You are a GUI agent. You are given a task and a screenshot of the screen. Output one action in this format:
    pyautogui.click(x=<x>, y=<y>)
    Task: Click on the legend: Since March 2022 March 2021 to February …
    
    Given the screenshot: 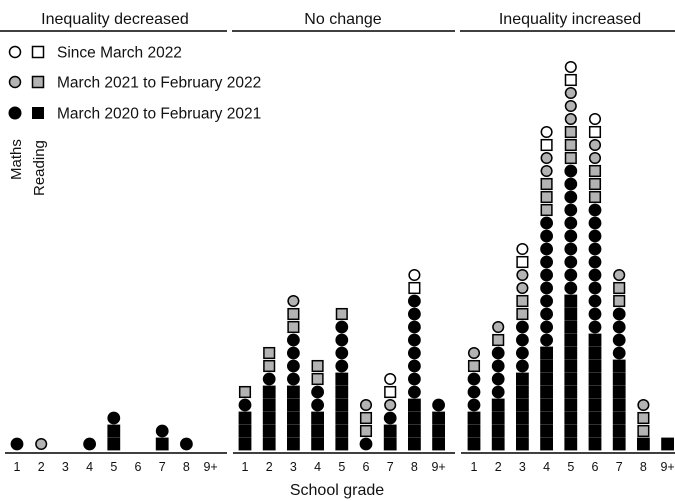 What is the action you would take?
    pyautogui.click(x=134, y=121)
    